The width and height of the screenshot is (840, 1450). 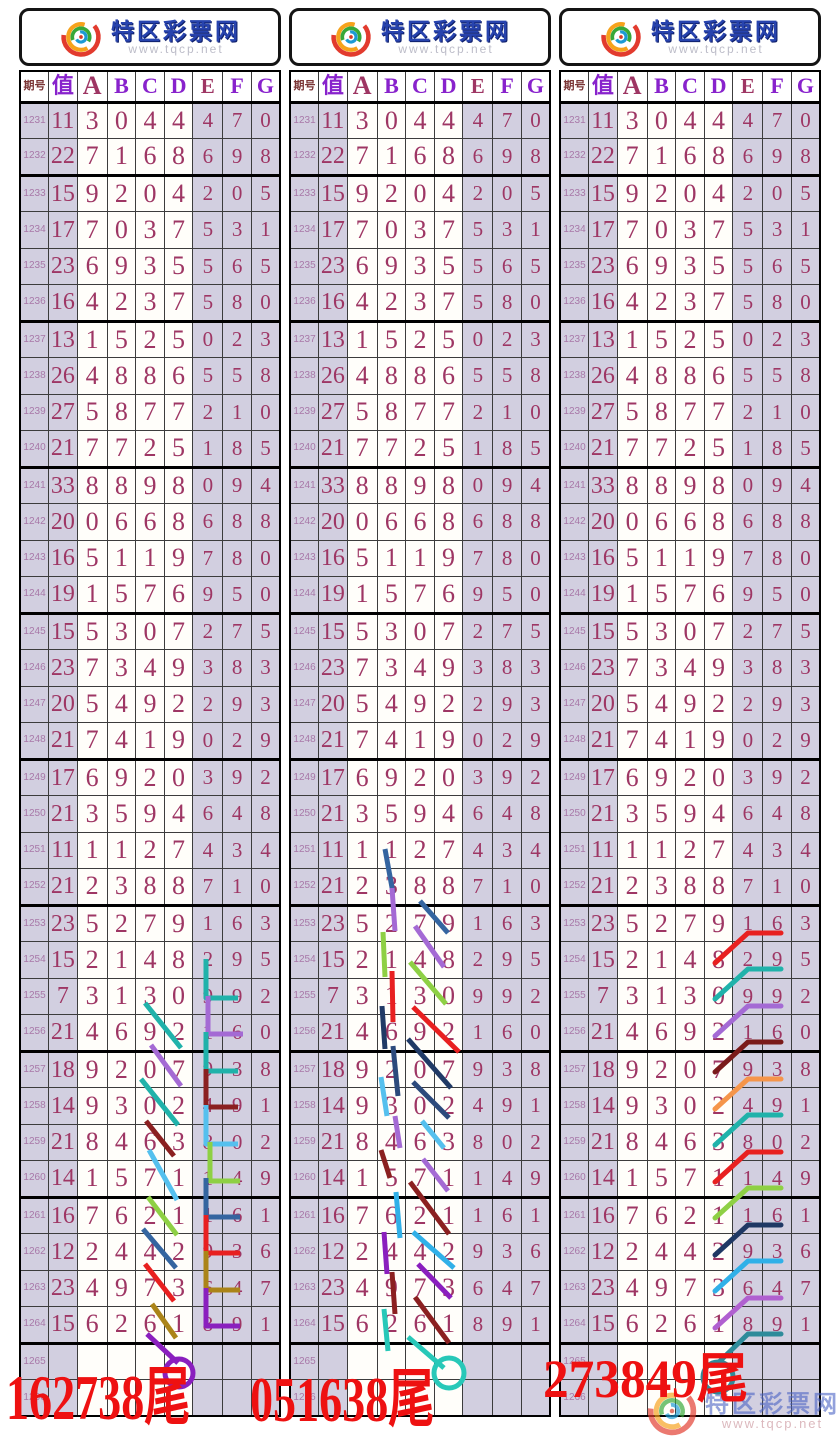 What do you see at coordinates (478, 1033) in the screenshot?
I see `cell-E: 1` at bounding box center [478, 1033].